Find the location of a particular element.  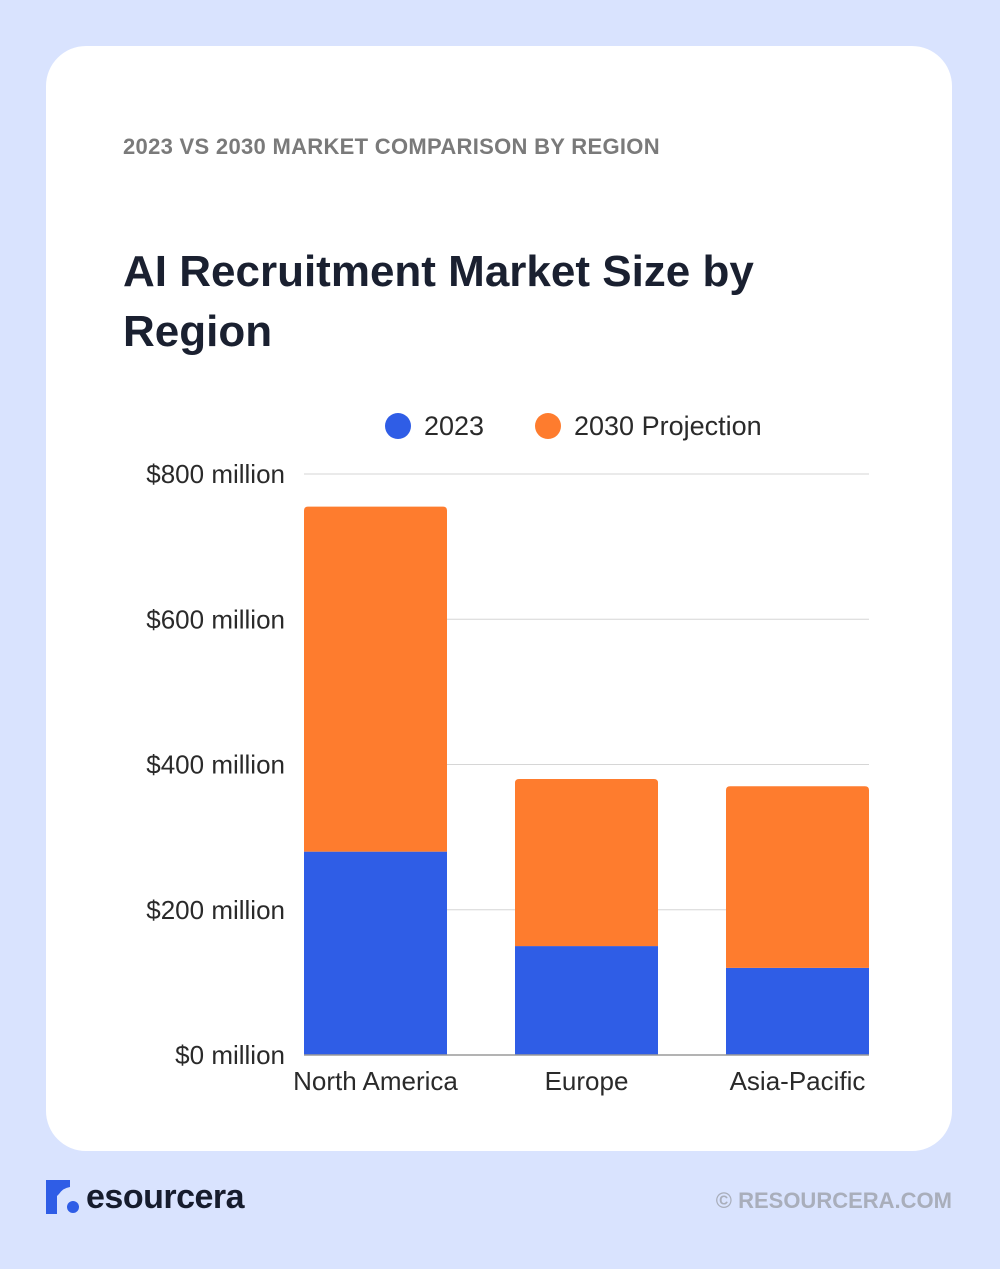

chart-title: AI Recruitment Market Size by Region is located at coordinates (438, 301).